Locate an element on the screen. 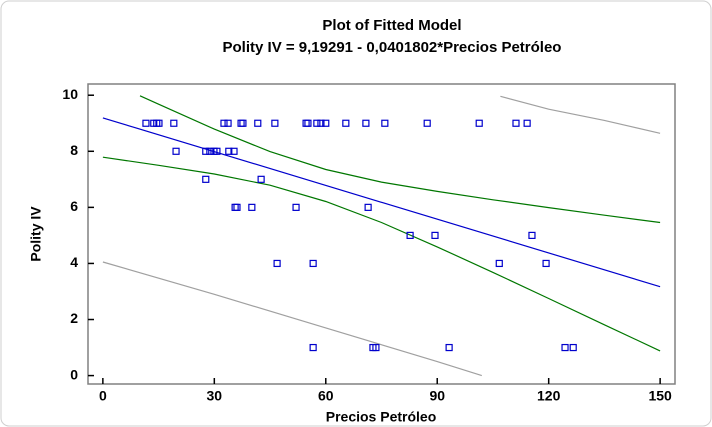 The height and width of the screenshot is (427, 712). x-tick-label: 120 is located at coordinates (549, 396).